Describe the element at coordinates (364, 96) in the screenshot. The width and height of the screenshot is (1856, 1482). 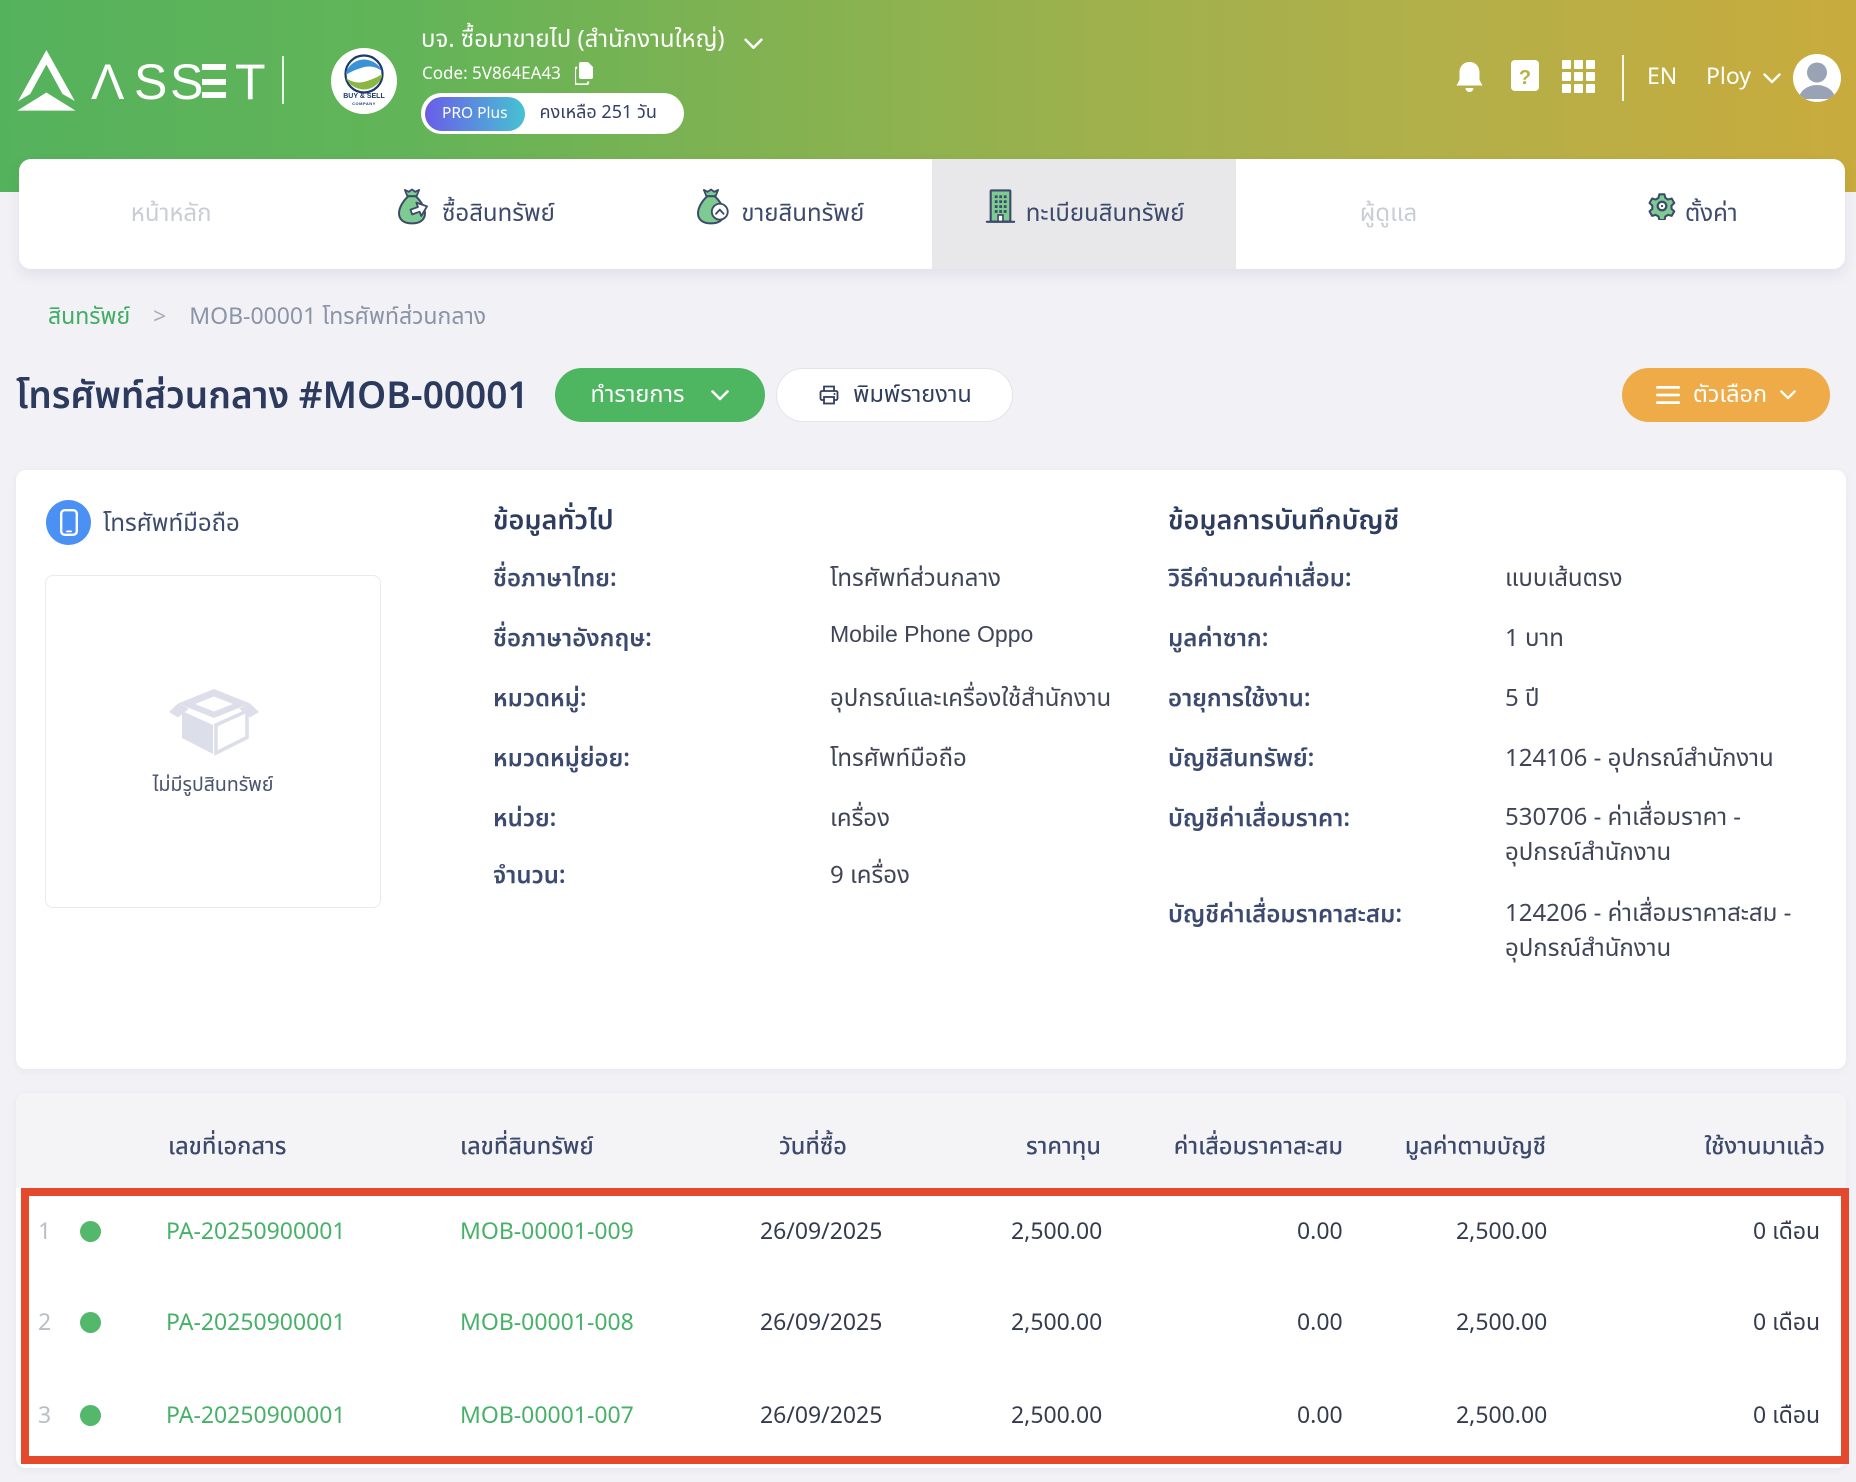
I see `svg-text: BUY & SELL` at that location.